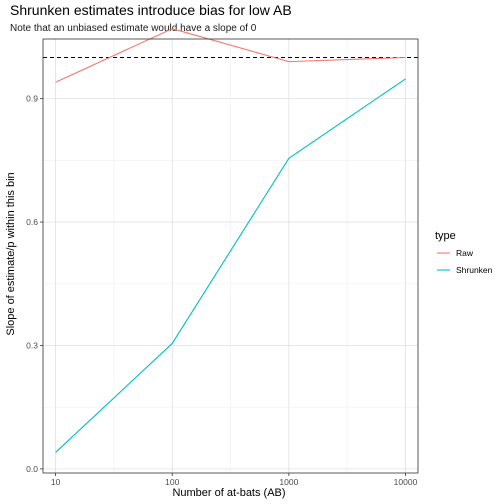 The width and height of the screenshot is (504, 504). I want to click on series-line-raw, so click(230, 55).